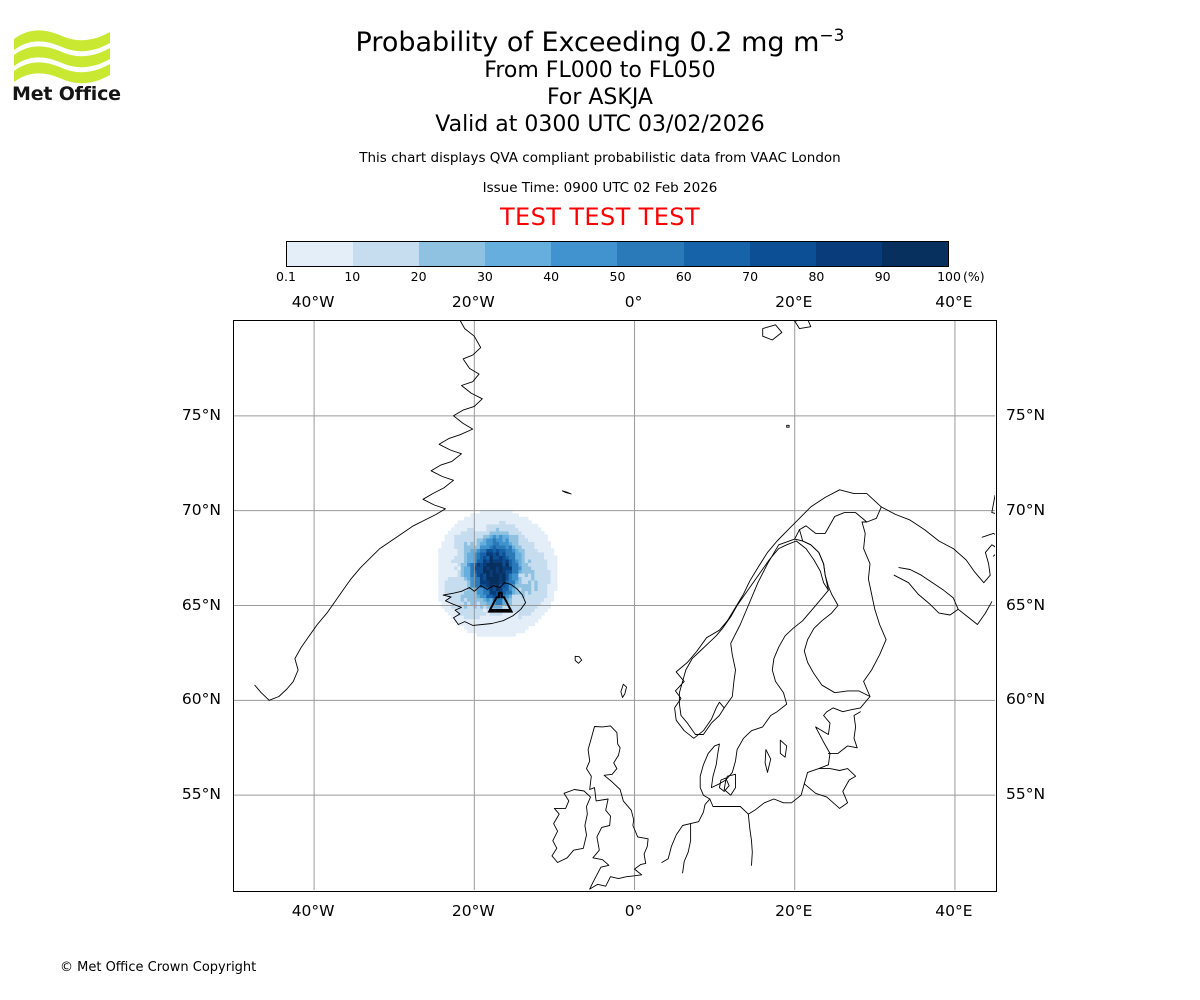  What do you see at coordinates (368, 511) in the screenshot?
I see `coastline-greenland` at bounding box center [368, 511].